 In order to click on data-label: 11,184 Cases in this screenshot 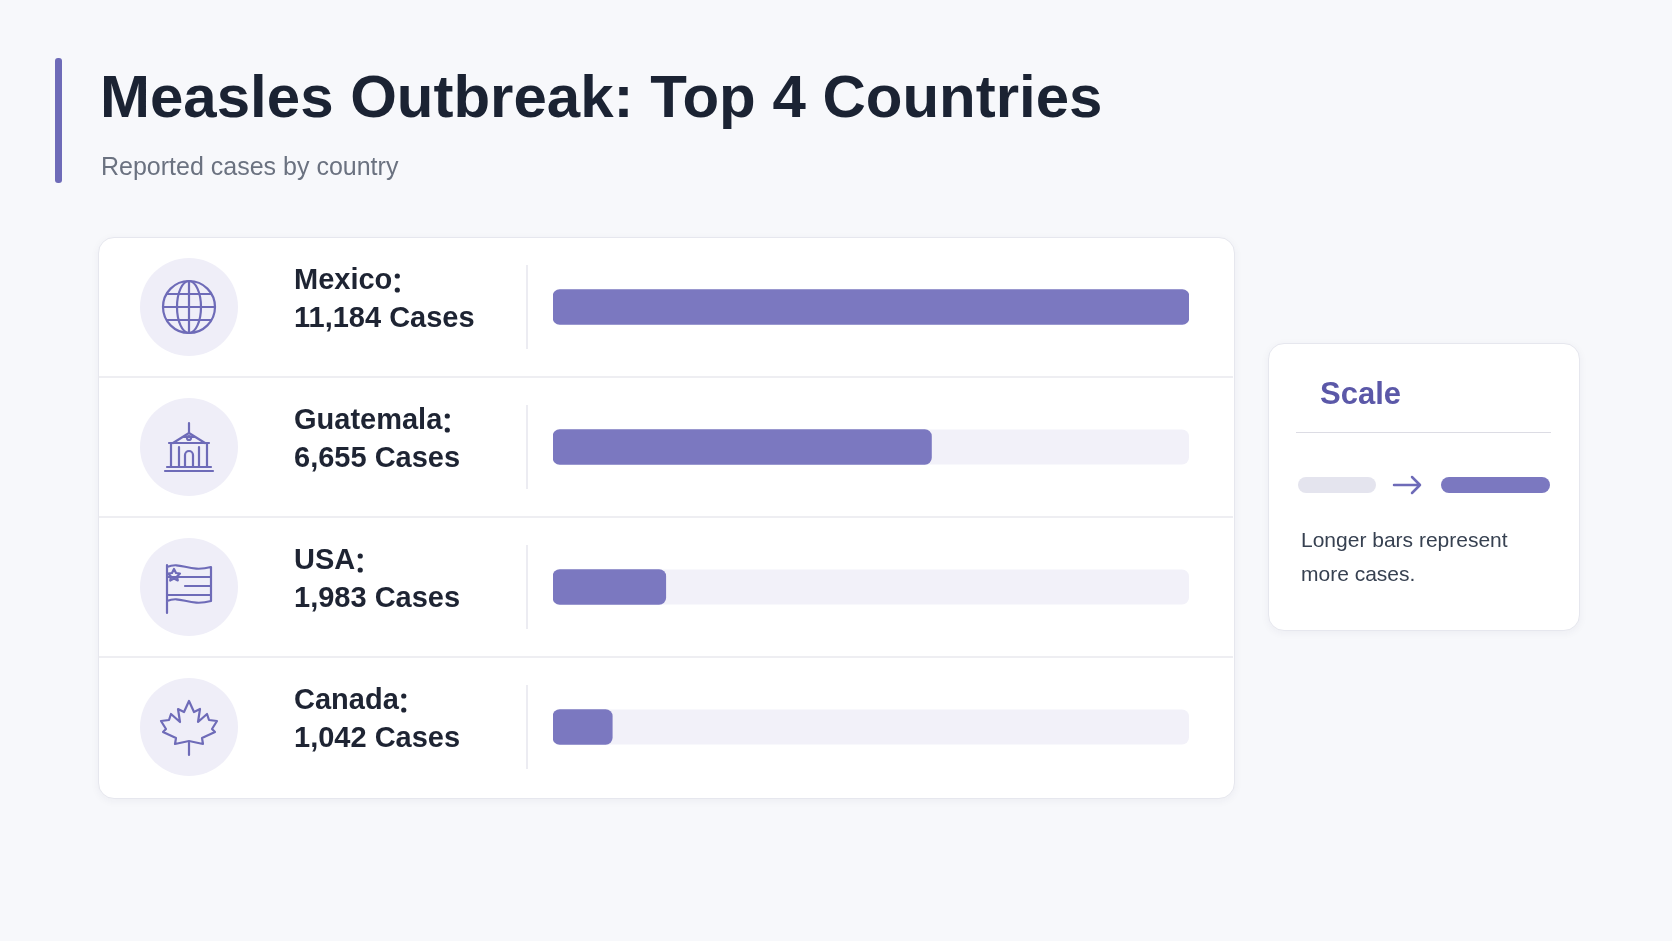, I will do `click(384, 317)`.